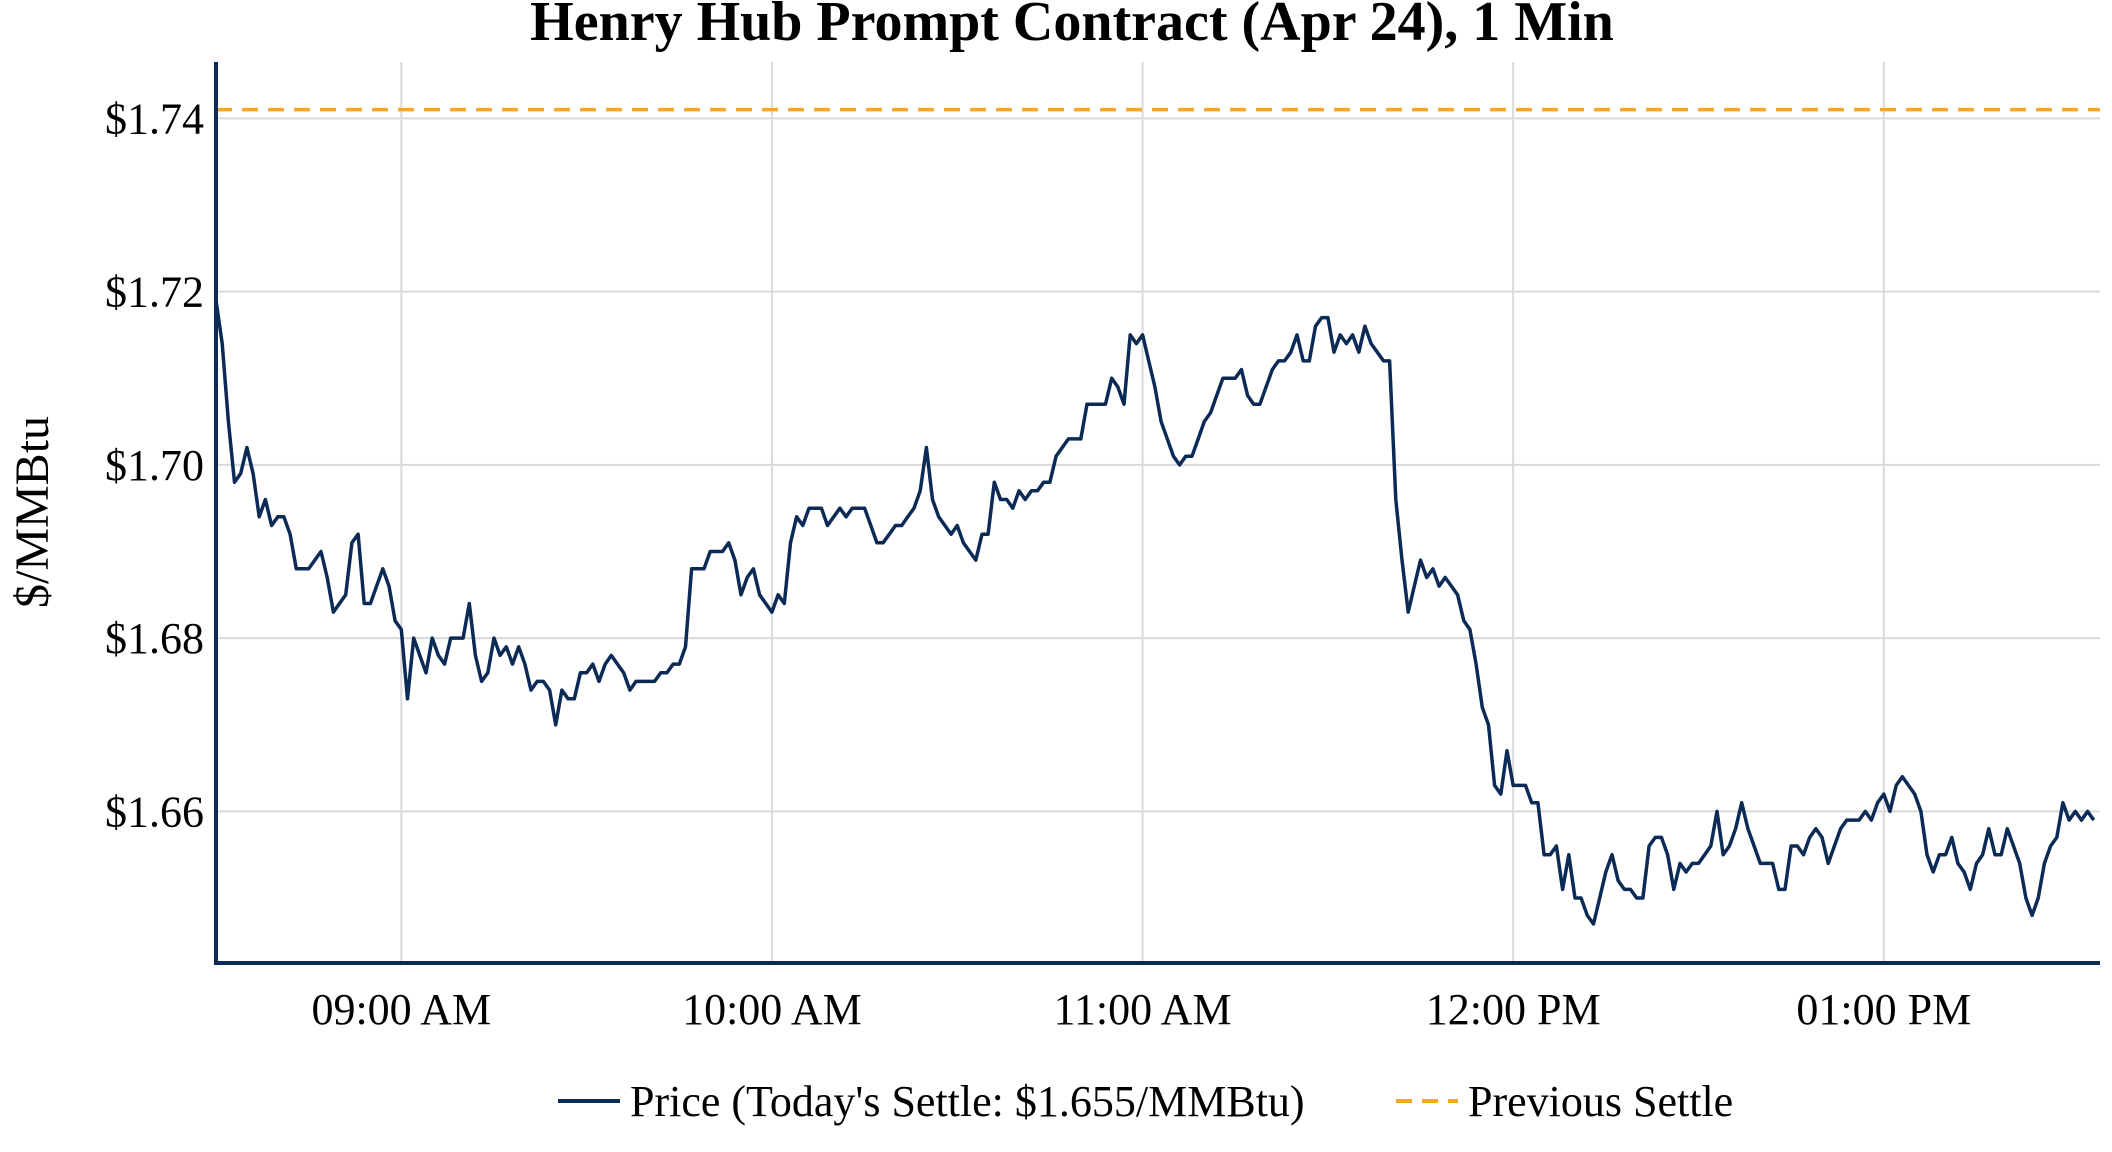  Describe the element at coordinates (1883, 1009) in the screenshot. I see `x-tick-label: 01:00 PM` at that location.